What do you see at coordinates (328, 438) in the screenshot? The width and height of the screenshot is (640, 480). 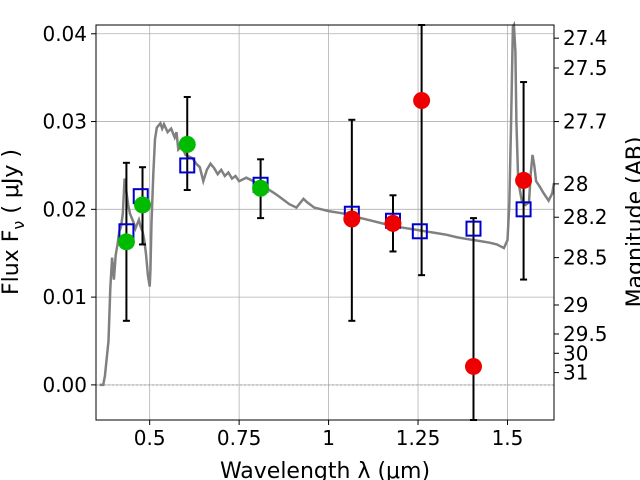 I see `x-tick-label: 1` at bounding box center [328, 438].